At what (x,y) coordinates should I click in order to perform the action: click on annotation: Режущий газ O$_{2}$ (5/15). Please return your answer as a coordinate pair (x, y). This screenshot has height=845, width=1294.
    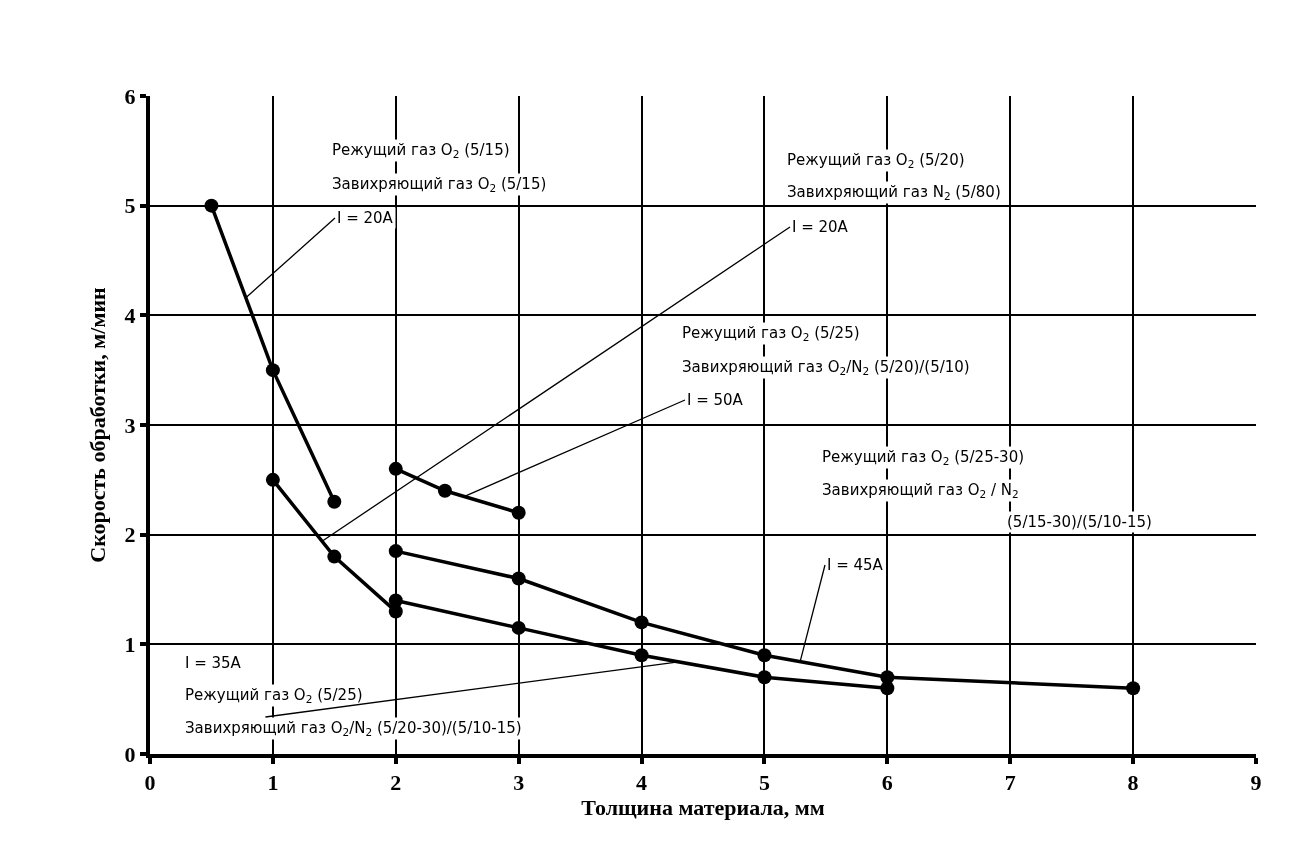
    Looking at the image, I should click on (421, 151).